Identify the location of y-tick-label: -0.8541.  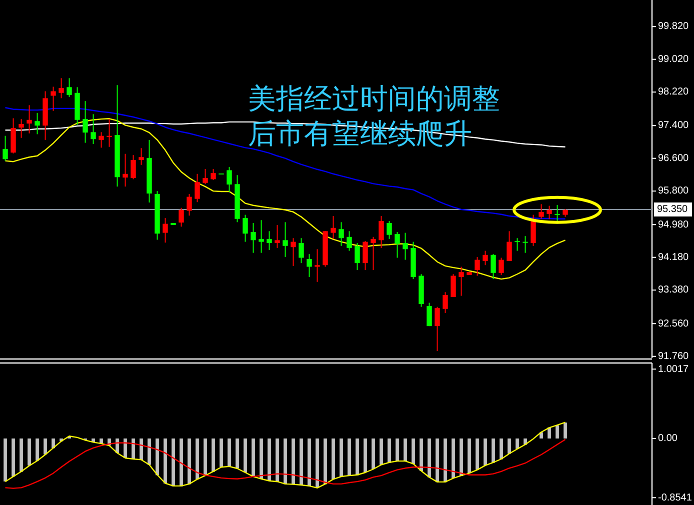
(675, 498).